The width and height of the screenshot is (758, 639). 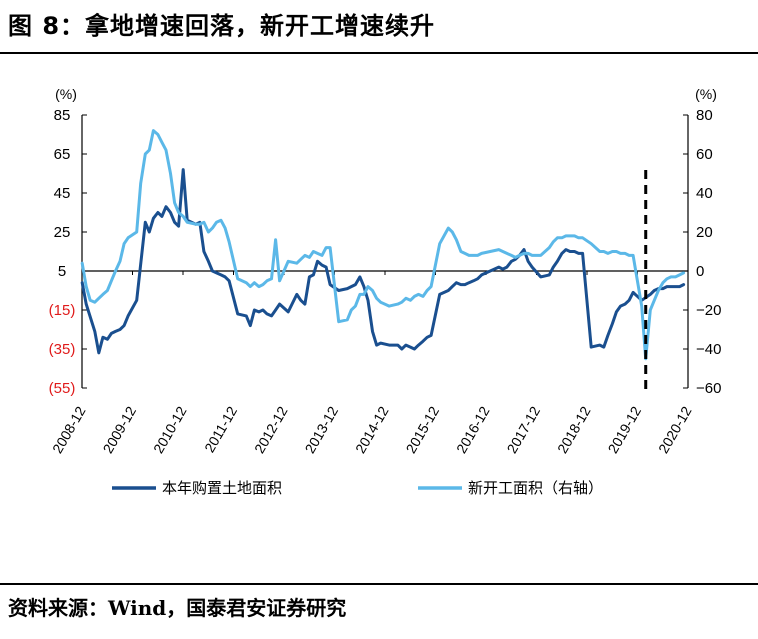 I want to click on top-rule, so click(x=379, y=53).